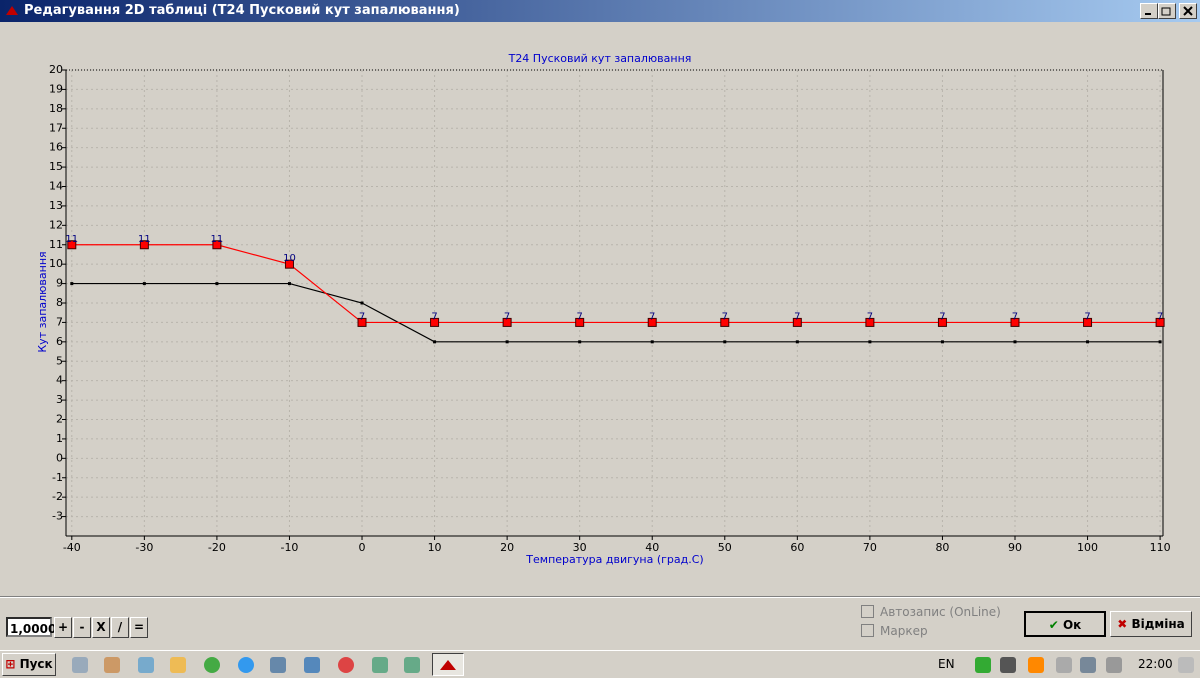 The height and width of the screenshot is (678, 1200). I want to click on marker-checkbox: Маркер, so click(894, 631).